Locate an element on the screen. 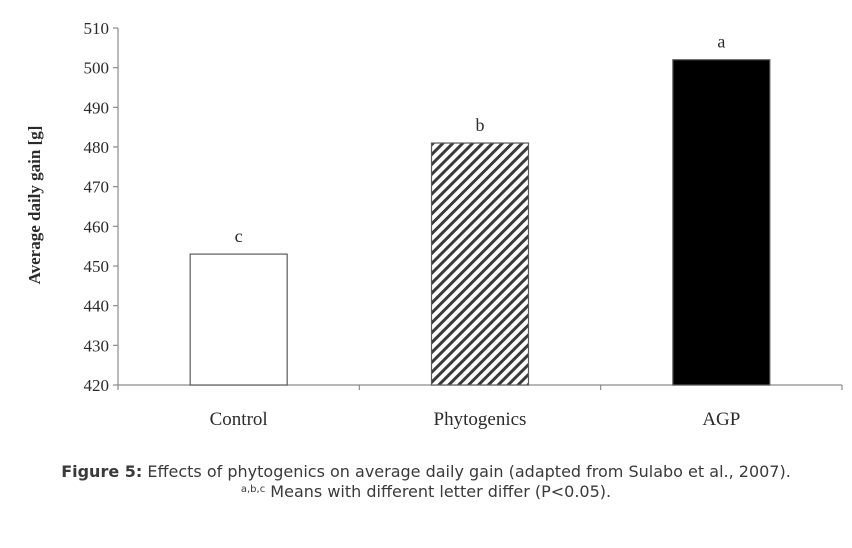 The width and height of the screenshot is (852, 548). x-category-label: Control is located at coordinates (239, 419).